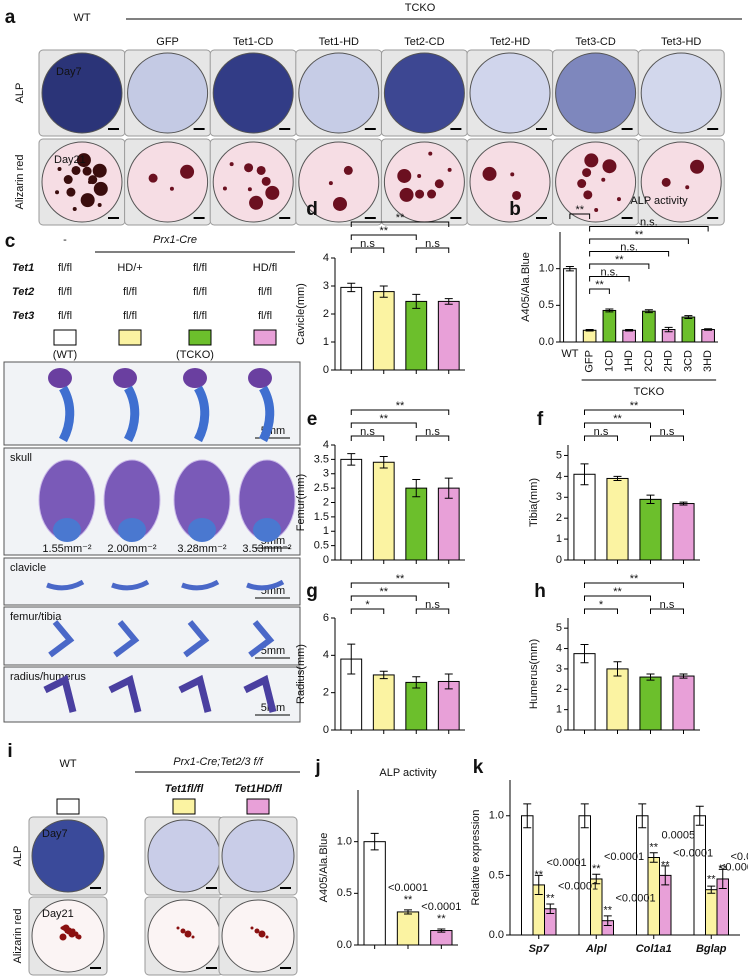 Image resolution: width=748 pixels, height=977 pixels. What do you see at coordinates (559, 628) in the screenshot?
I see `y-tick-label: 5` at bounding box center [559, 628].